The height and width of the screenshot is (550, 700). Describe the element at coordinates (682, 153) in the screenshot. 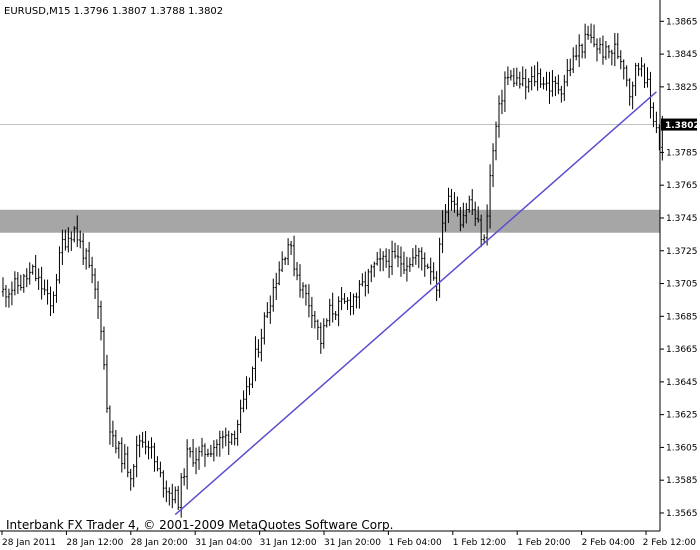

I see `y-tick-label: 1.3785` at that location.